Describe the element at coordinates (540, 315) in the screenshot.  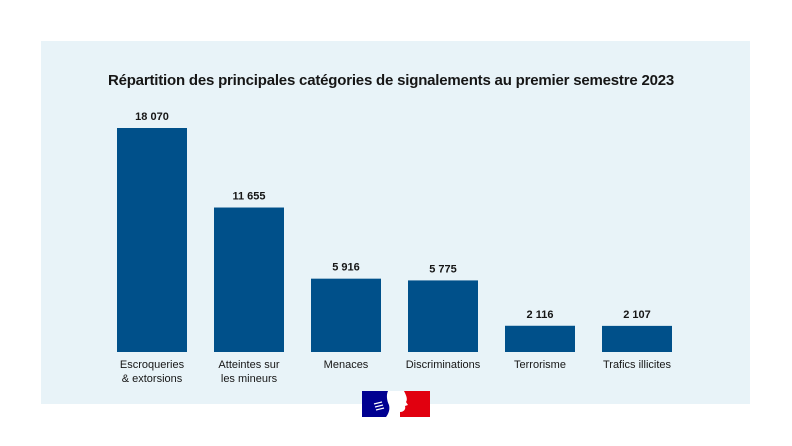
I see `data-label: 2 116` at that location.